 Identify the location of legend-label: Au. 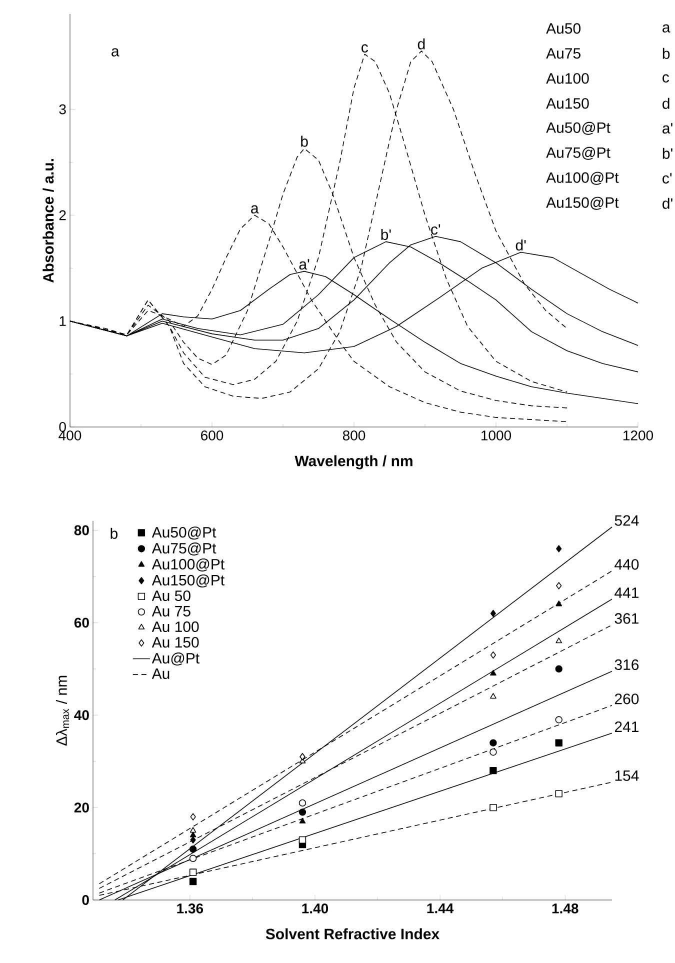
(161, 673).